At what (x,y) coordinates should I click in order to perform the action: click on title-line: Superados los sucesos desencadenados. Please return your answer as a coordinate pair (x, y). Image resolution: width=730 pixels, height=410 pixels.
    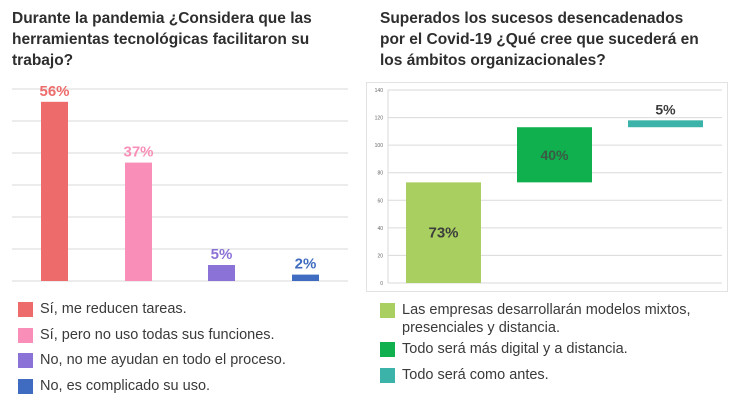
    Looking at the image, I should click on (532, 18).